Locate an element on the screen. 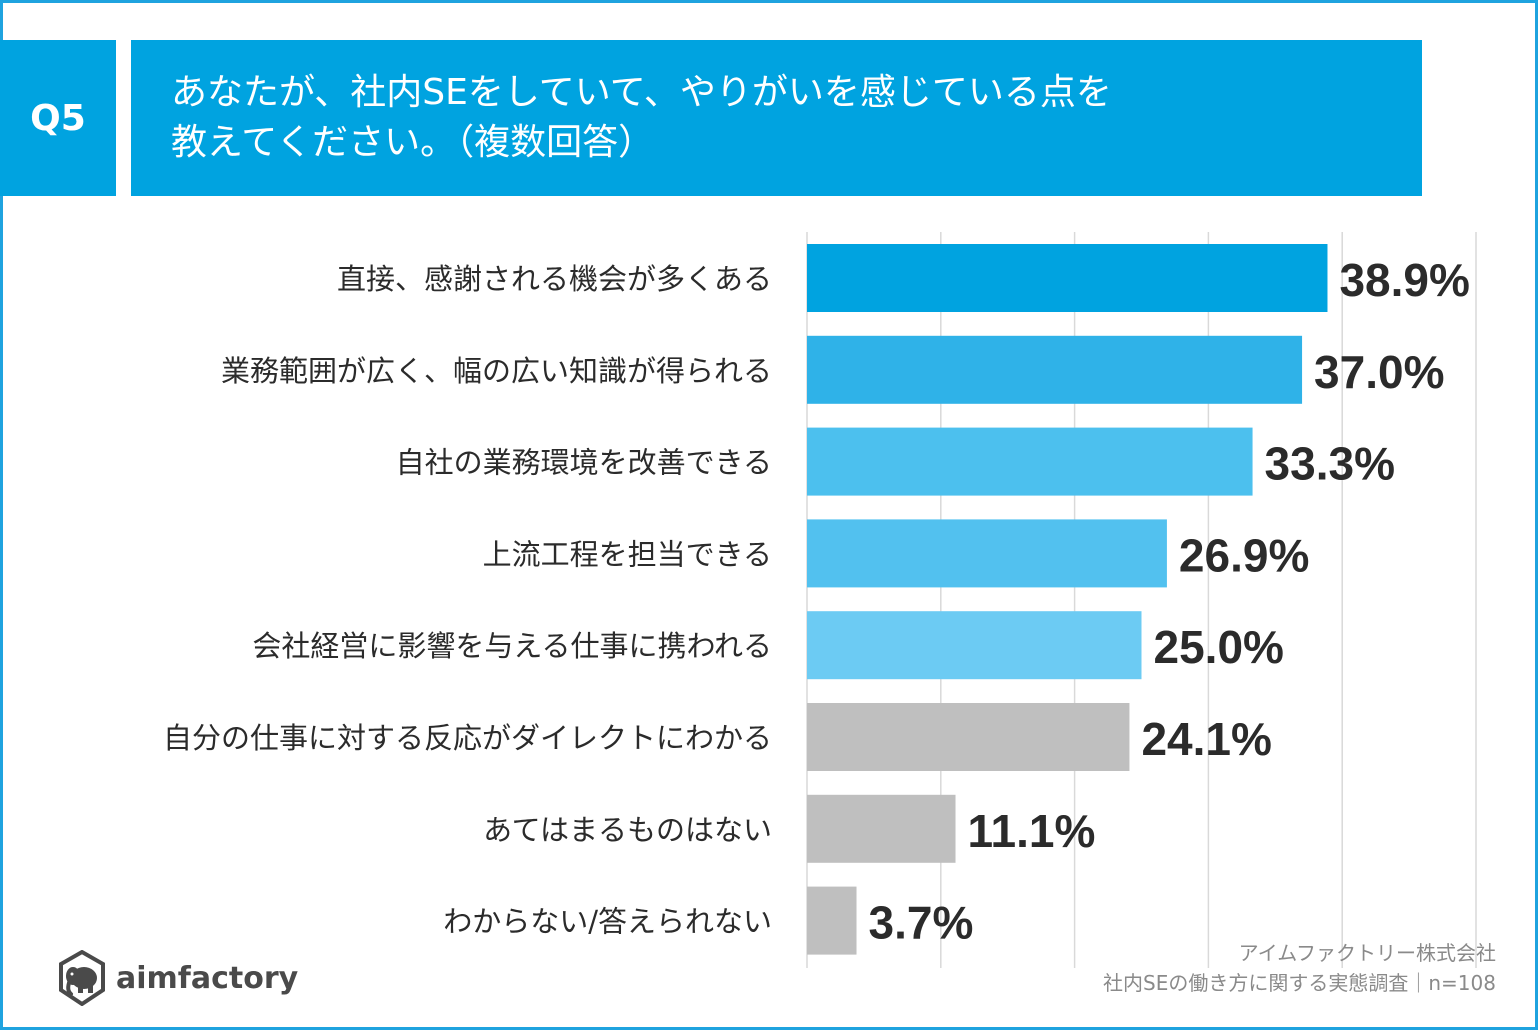 The width and height of the screenshot is (1538, 1030). logo-text: aimfactory is located at coordinates (207, 978).